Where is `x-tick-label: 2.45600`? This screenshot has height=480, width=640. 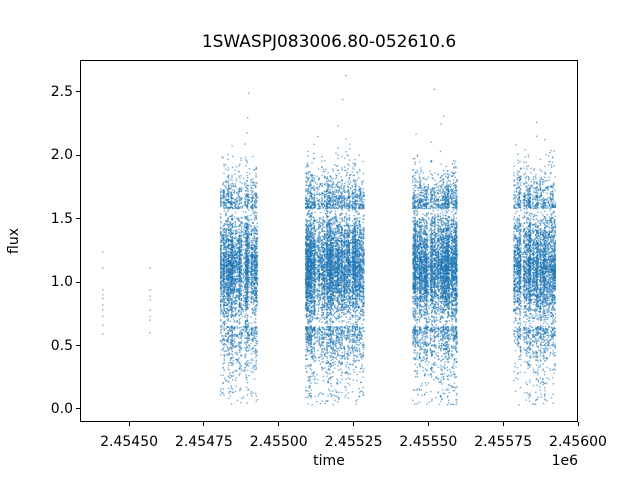
x-tick-label: 2.45600 is located at coordinates (578, 442).